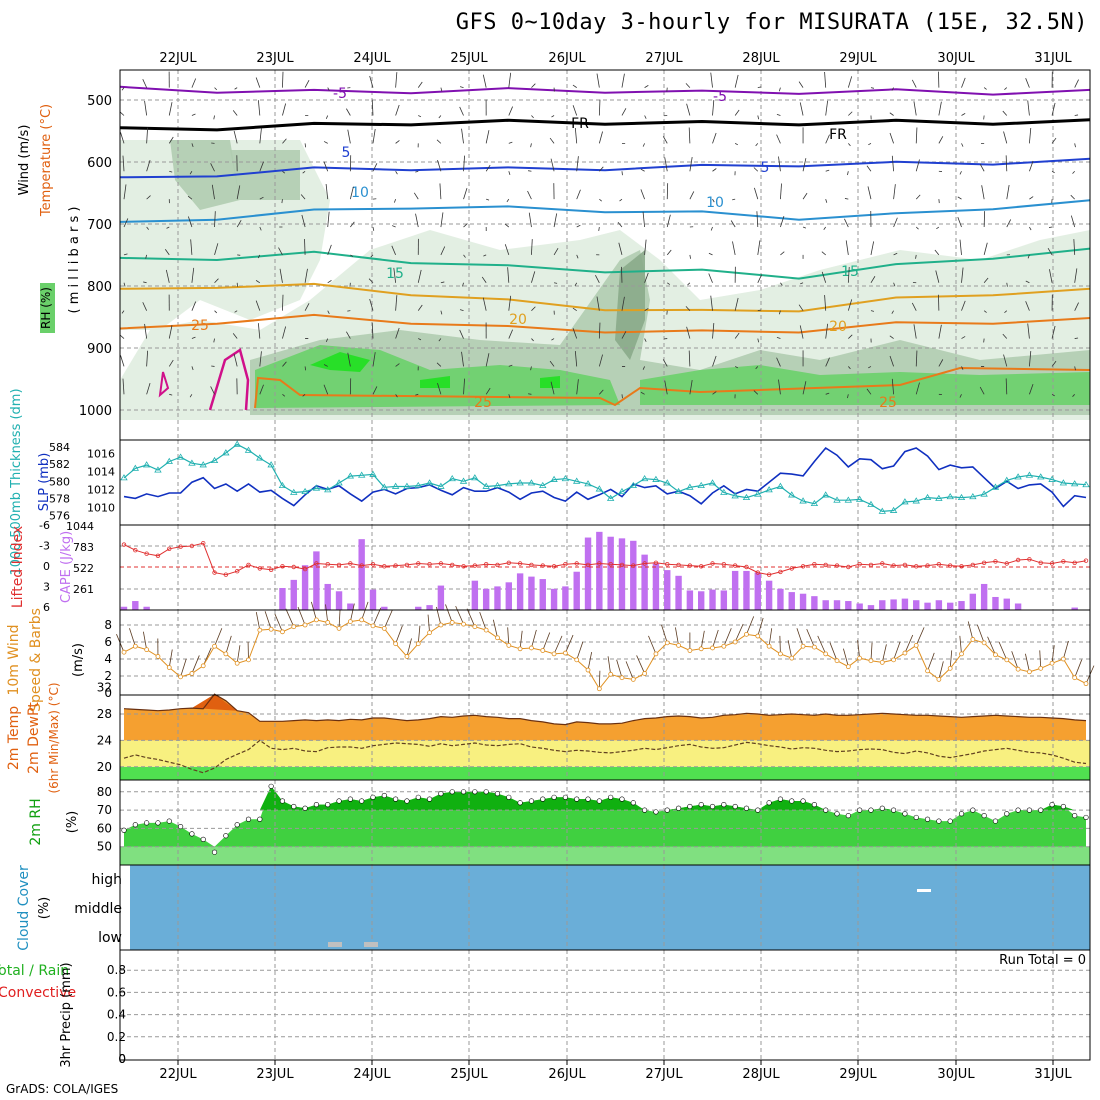 This screenshot has height=1100, width=1100. What do you see at coordinates (78, 660) in the screenshot?
I see `ylabel-wind-units: (m/s)` at bounding box center [78, 660].